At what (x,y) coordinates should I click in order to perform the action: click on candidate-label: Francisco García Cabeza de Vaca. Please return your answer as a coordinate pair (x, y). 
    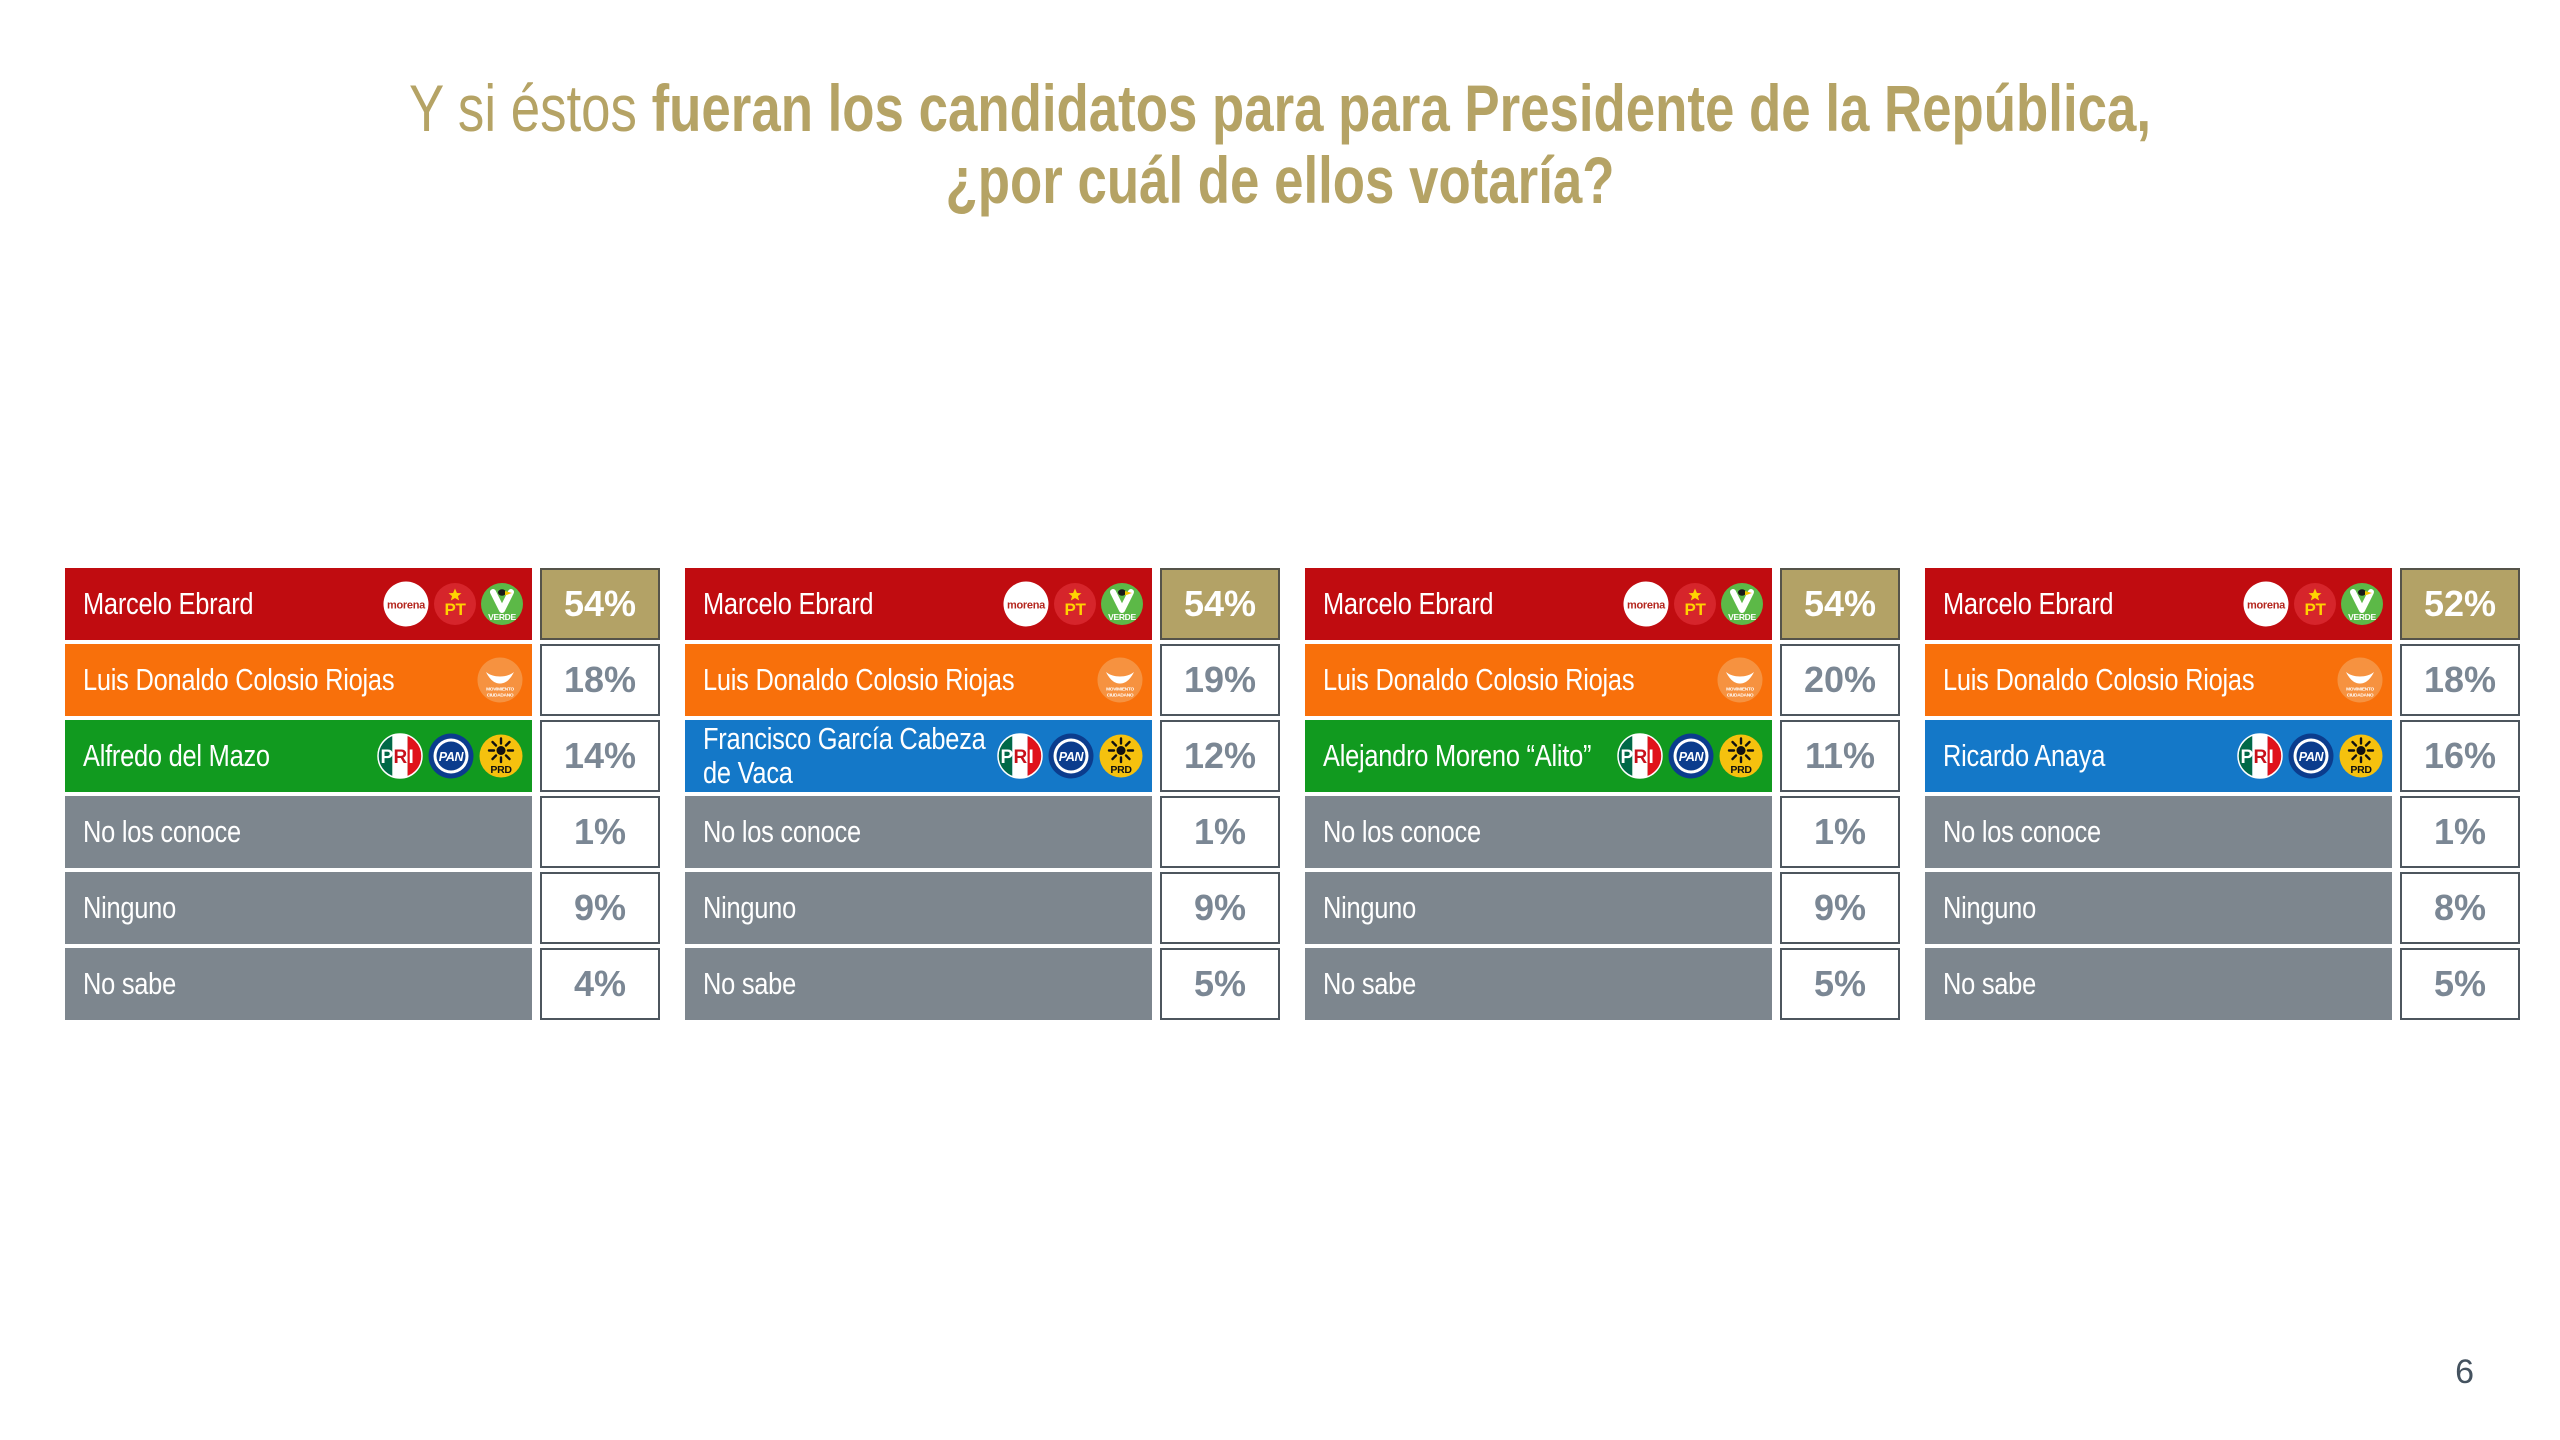
    Looking at the image, I should click on (844, 755).